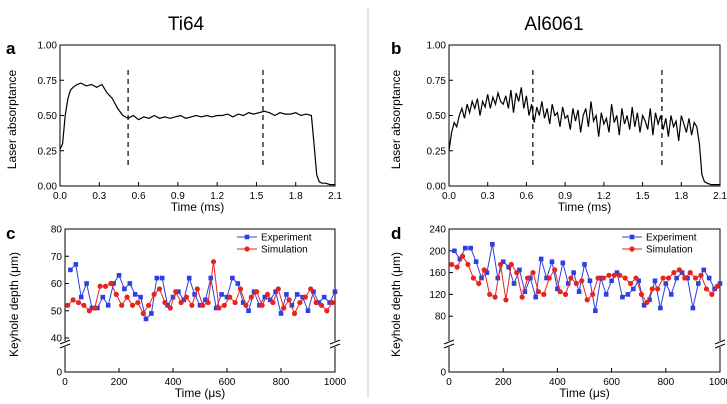 The image size is (727, 404). Describe the element at coordinates (565, 196) in the screenshot. I see `x-tick-label: 0.9` at that location.